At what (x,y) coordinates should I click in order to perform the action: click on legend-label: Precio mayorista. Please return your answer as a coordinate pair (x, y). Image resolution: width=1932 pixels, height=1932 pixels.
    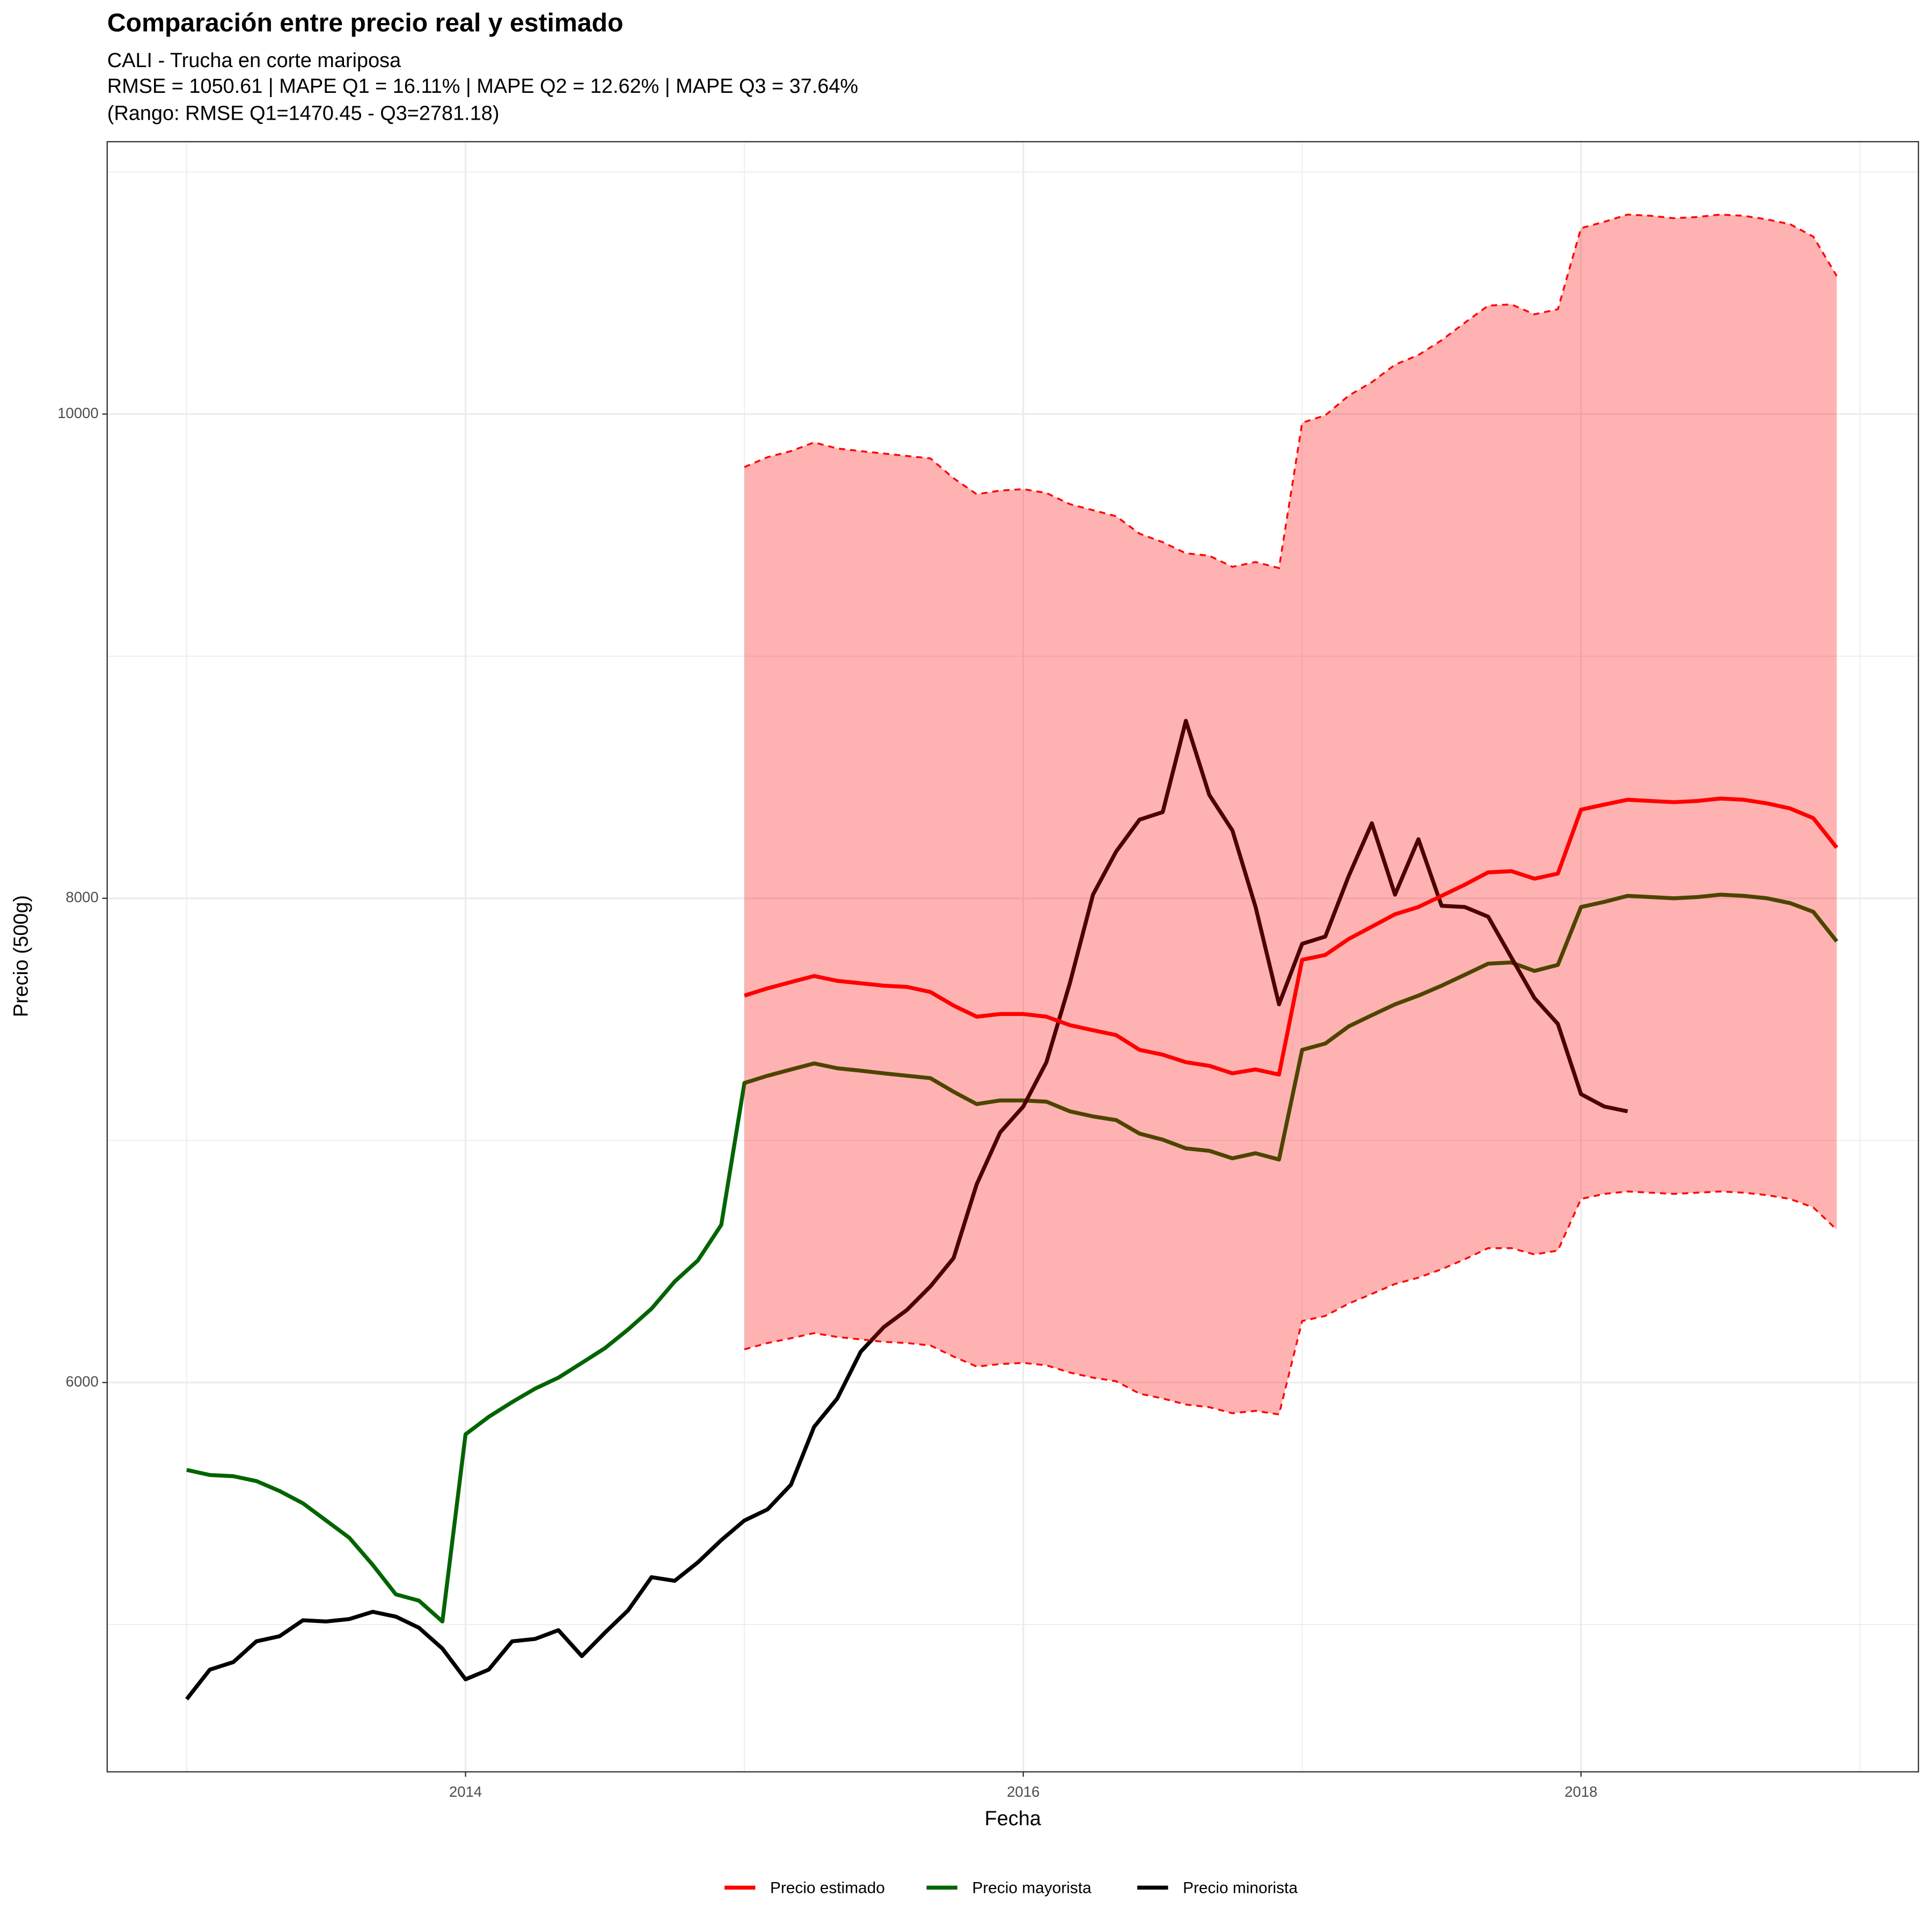
    Looking at the image, I should click on (1032, 1888).